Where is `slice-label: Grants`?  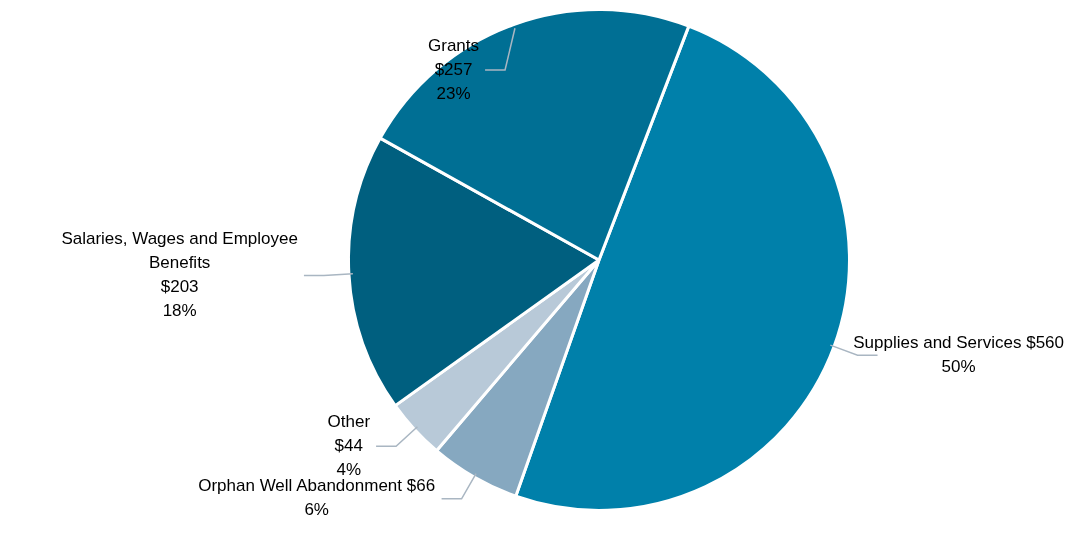 slice-label: Grants is located at coordinates (454, 45).